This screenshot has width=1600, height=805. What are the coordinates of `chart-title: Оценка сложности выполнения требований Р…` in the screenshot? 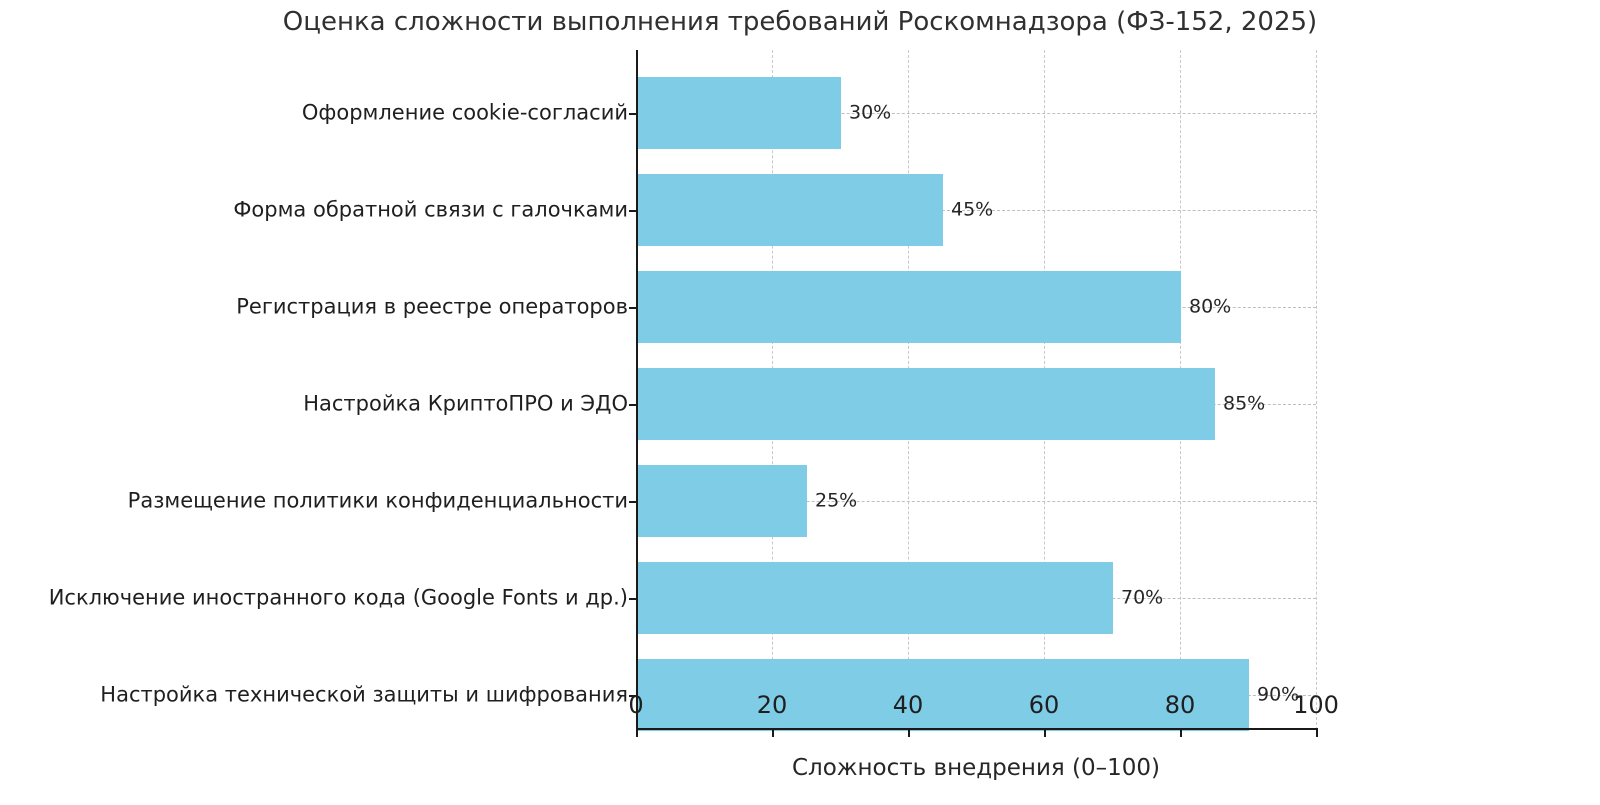 It's located at (800, 22).